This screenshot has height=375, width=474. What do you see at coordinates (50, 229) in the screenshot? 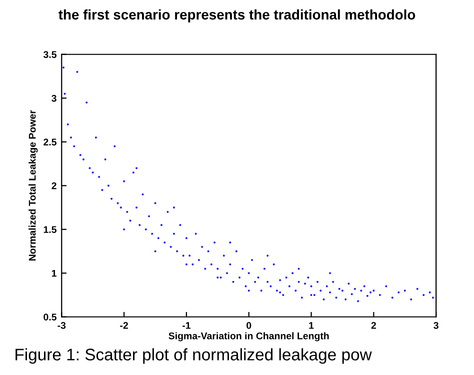
I see `y-tick-label: 1.5` at bounding box center [50, 229].